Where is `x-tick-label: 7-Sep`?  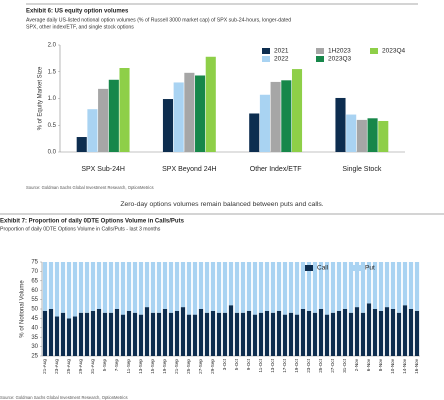
x-tick-label: 7-Sep is located at coordinates (116, 365).